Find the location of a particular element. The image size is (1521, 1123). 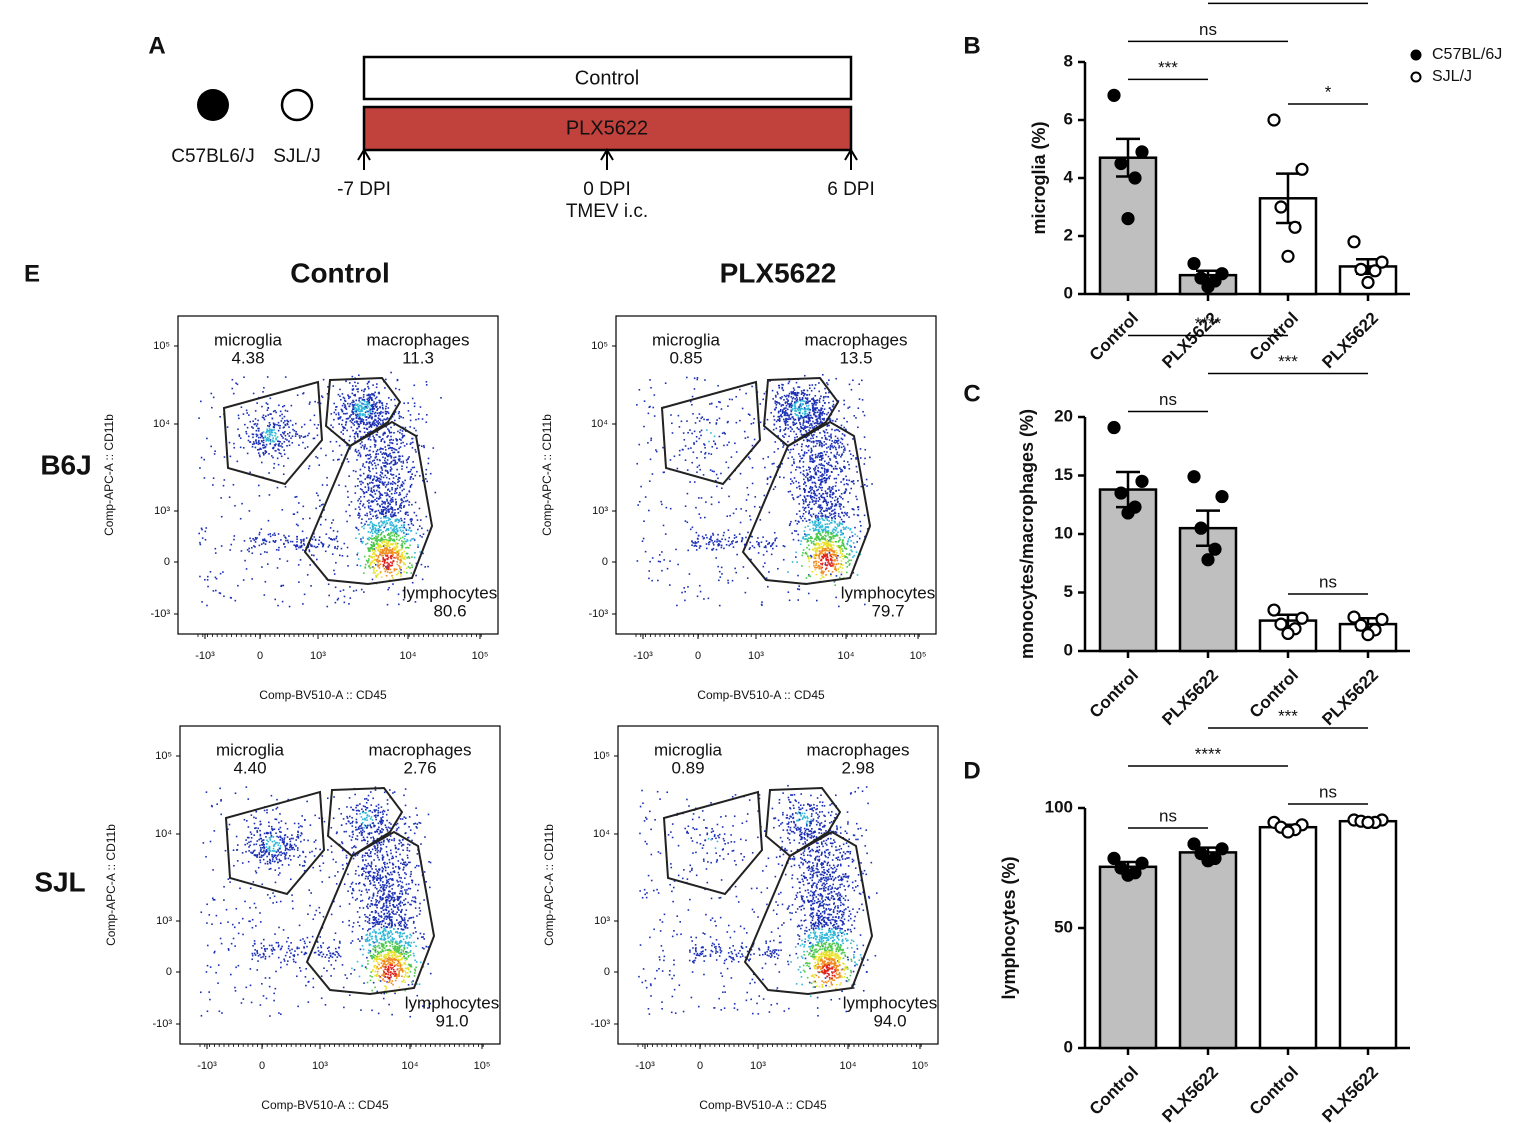

timepoint: 0 DPI is located at coordinates (607, 189).